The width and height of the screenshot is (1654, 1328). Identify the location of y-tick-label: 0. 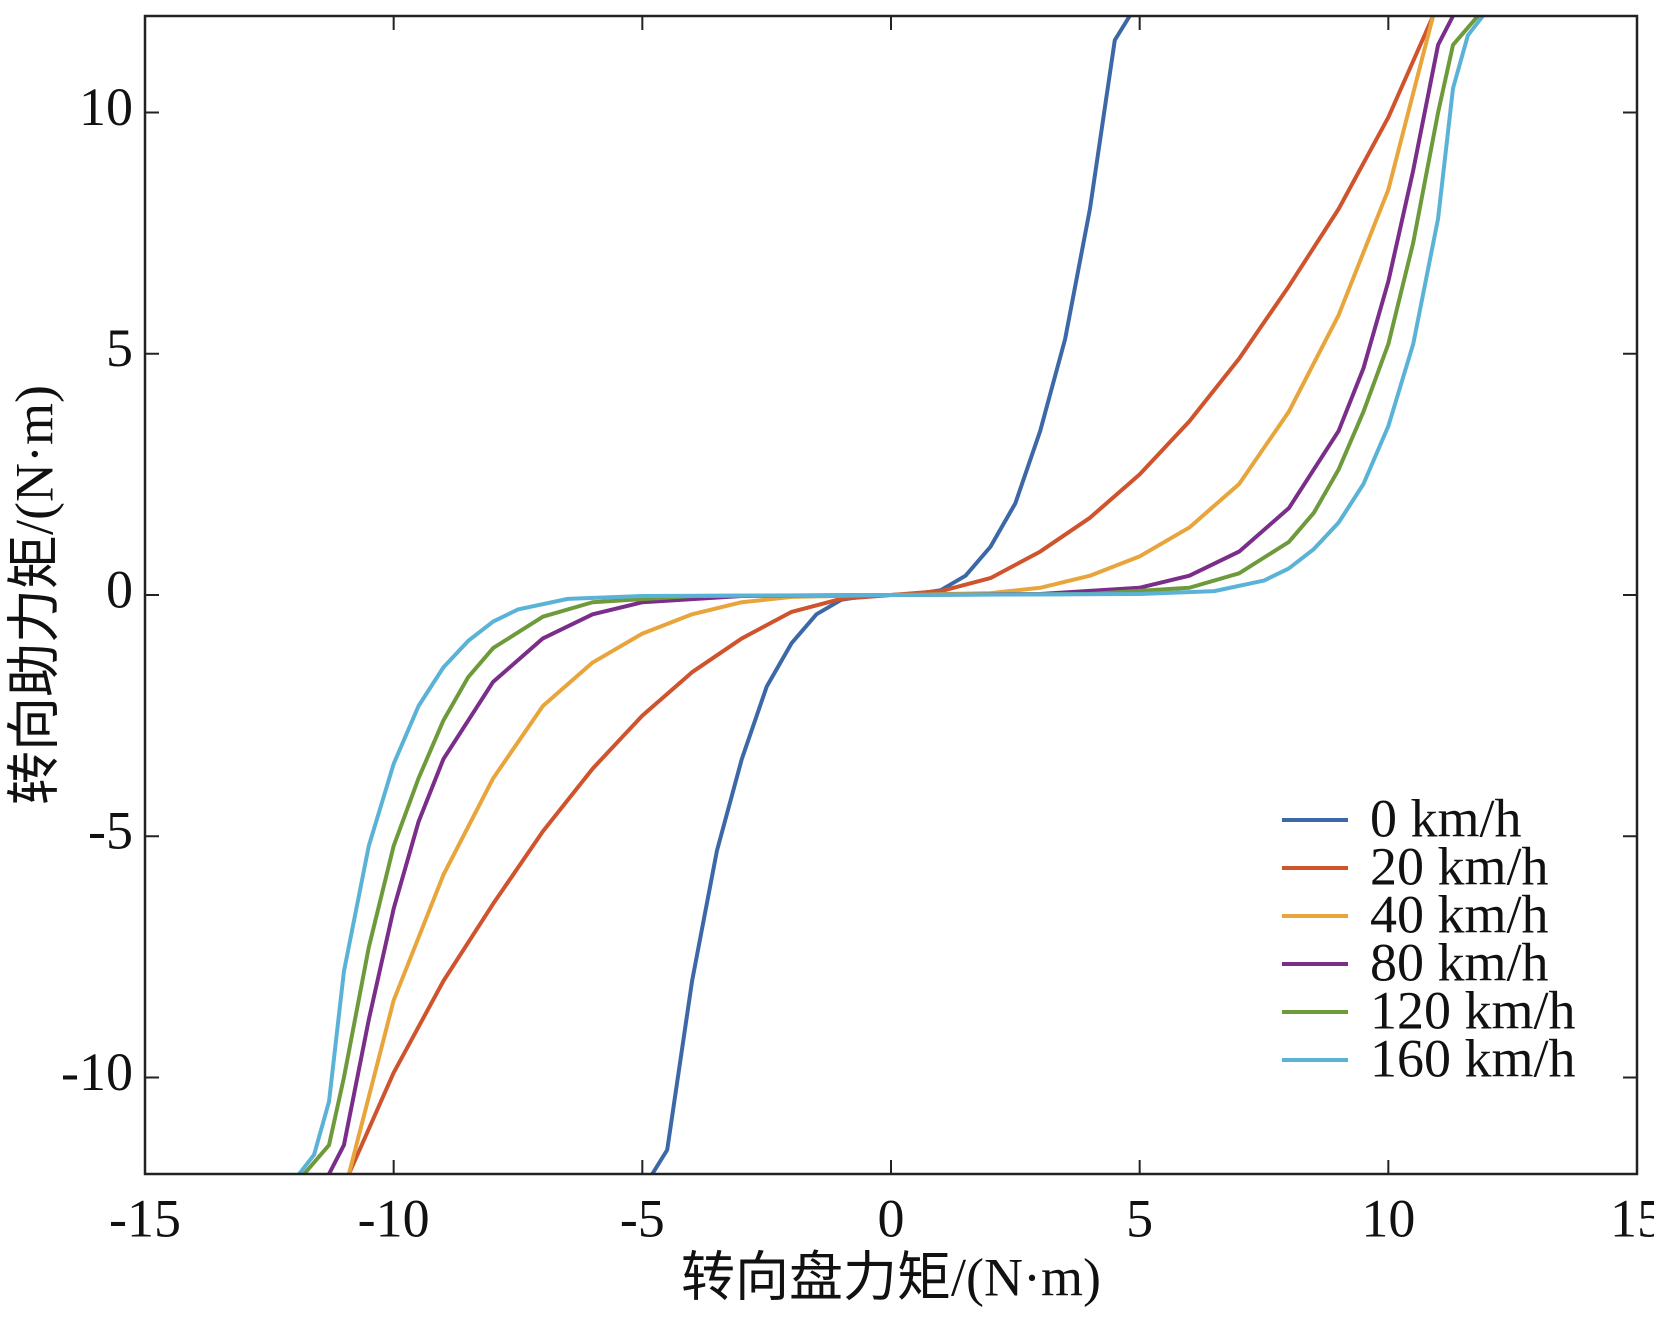
(119, 589).